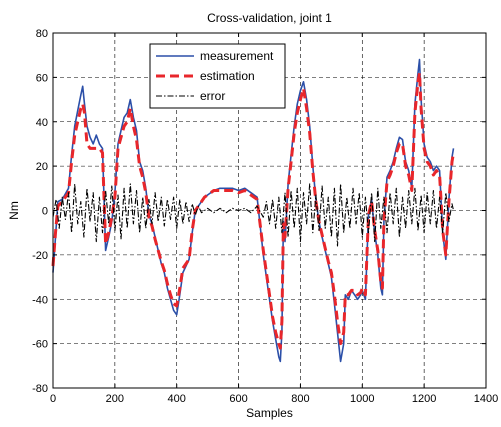 This screenshot has width=501, height=427. Describe the element at coordinates (40, 345) in the screenshot. I see `y-tick-label: -60` at that location.